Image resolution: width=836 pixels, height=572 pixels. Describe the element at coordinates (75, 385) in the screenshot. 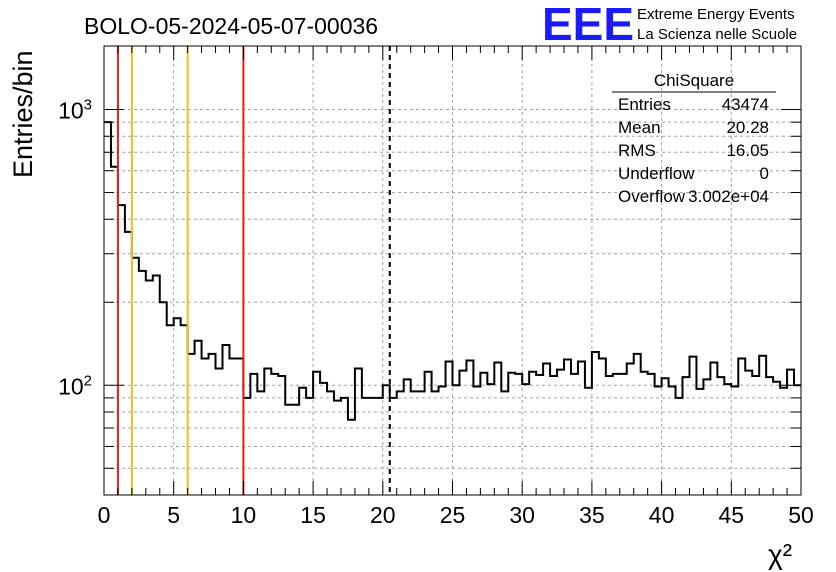

I see `y-tick-label: 10²` at that location.